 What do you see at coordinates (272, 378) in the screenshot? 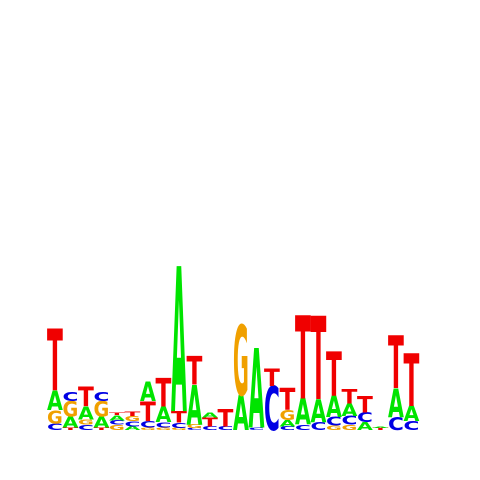
I see `logo-letter-T-pos-15: T` at bounding box center [272, 378].